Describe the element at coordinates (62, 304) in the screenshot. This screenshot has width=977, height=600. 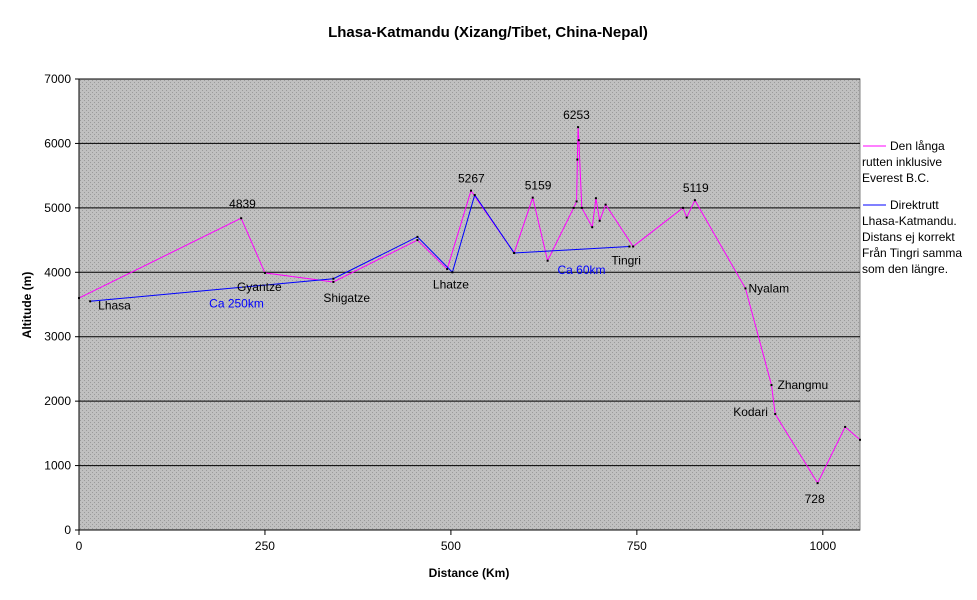
I see `y-axis: 0 1000 2000 3000 4000 5000 6000 7000` at that location.